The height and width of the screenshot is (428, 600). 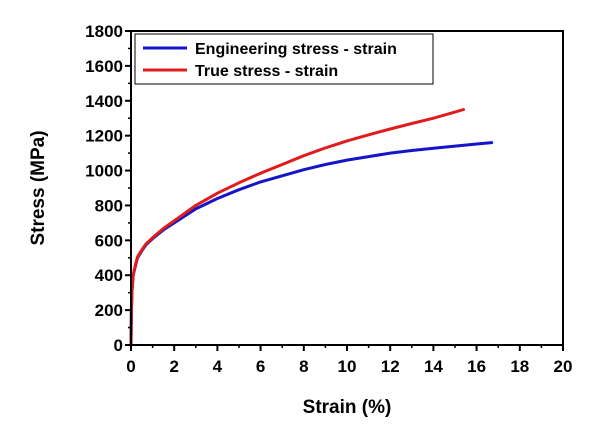 I want to click on y-tick-label: 200, so click(x=109, y=310).